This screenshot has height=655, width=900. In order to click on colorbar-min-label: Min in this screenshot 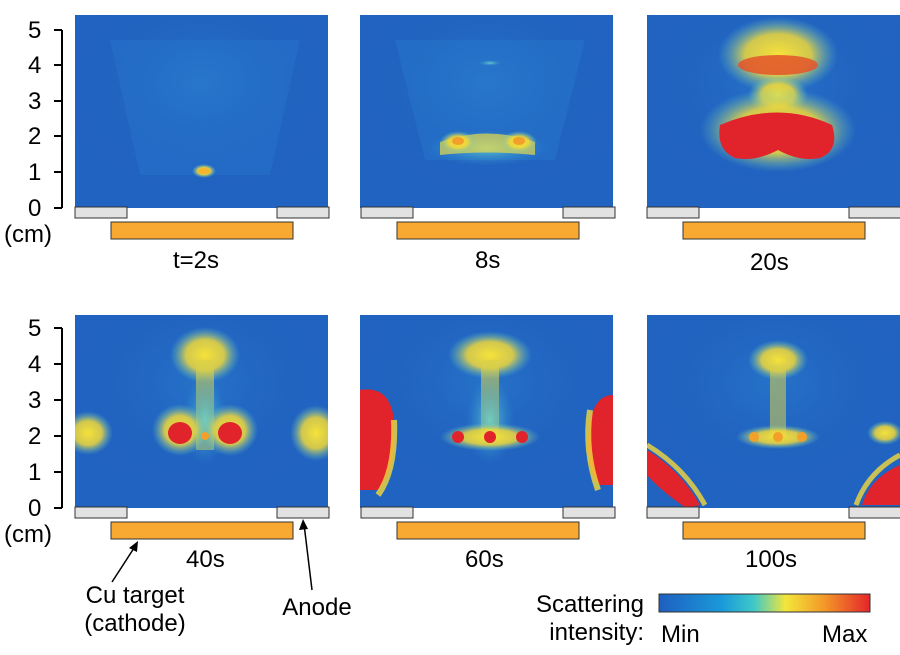, I will do `click(680, 634)`.